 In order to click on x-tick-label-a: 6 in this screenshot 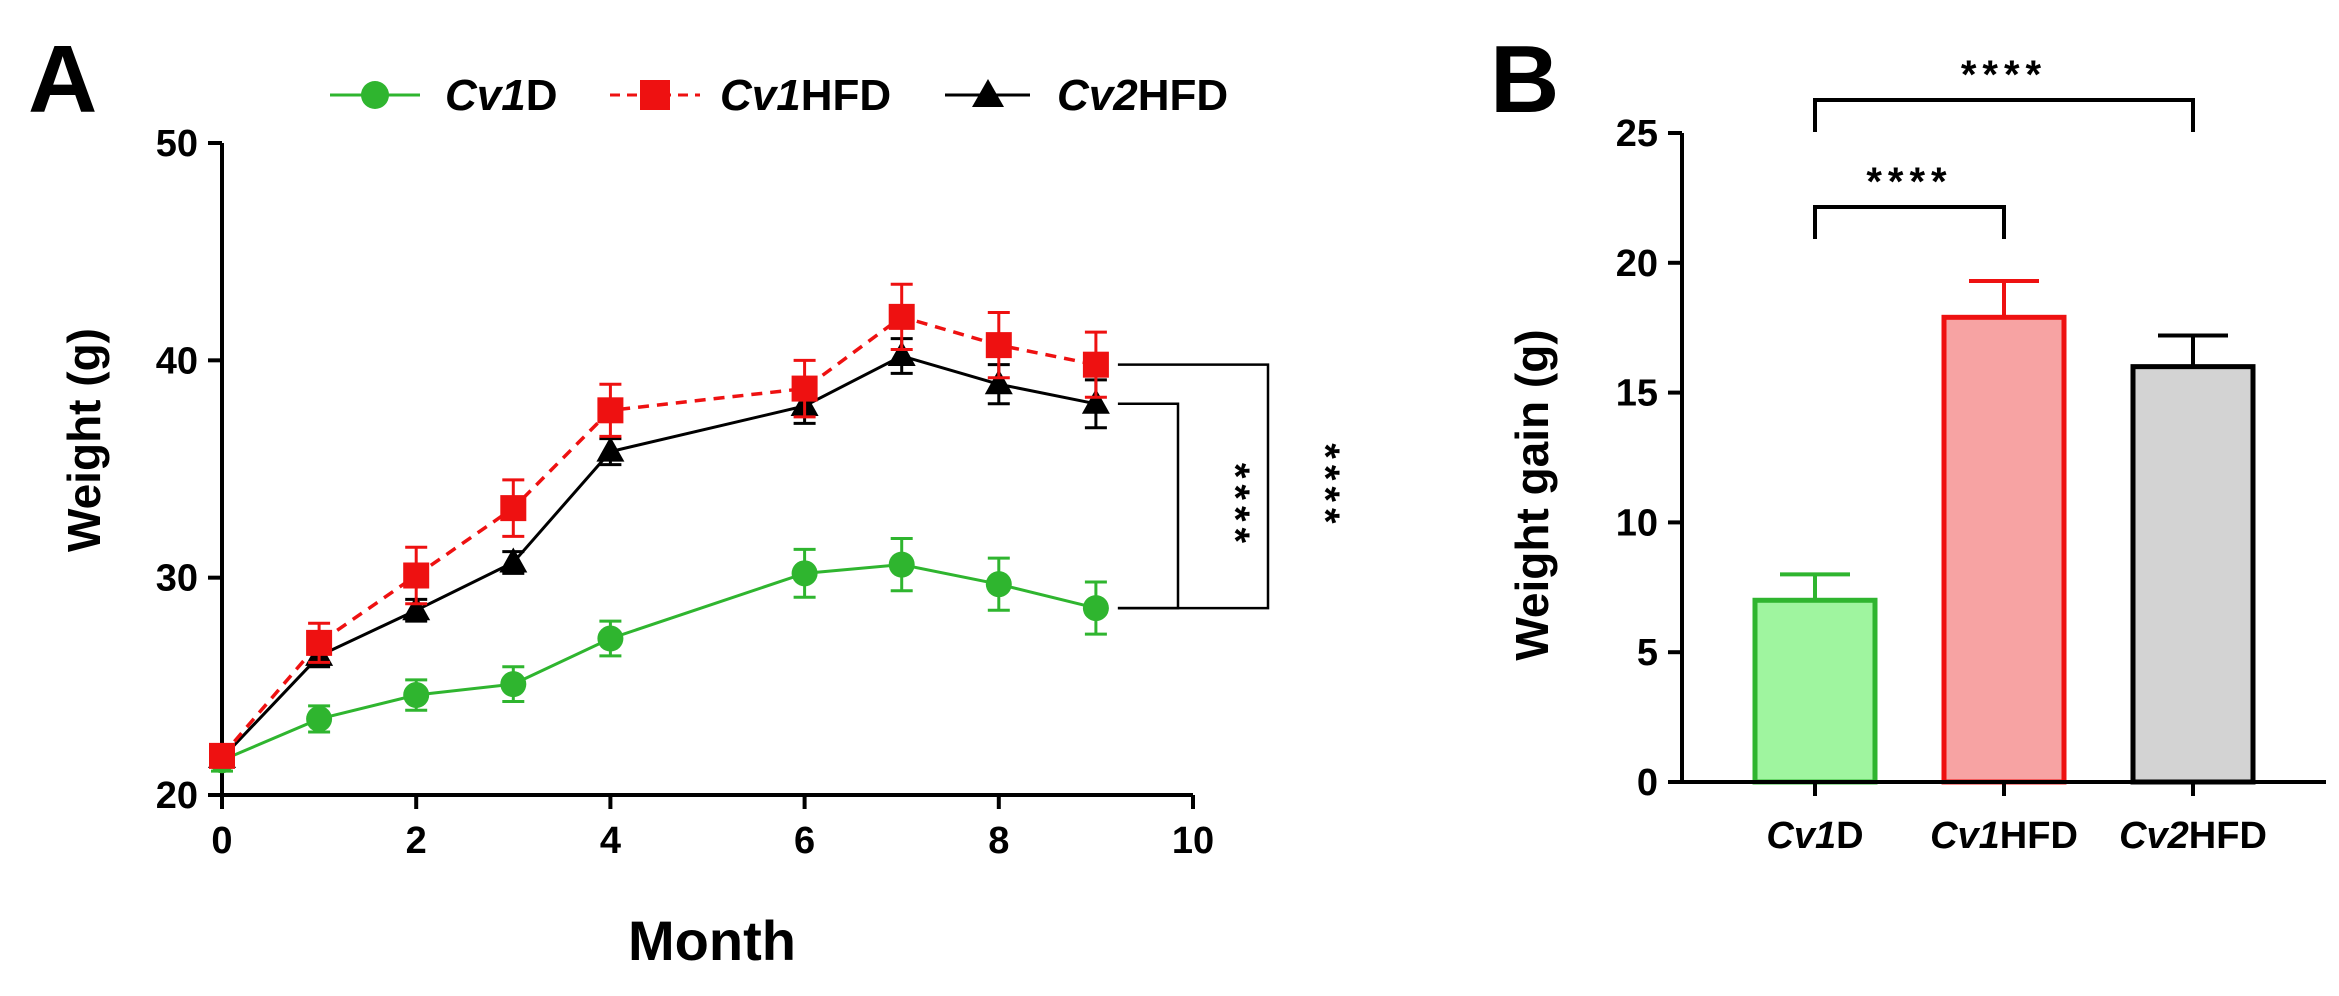, I will do `click(804, 841)`.